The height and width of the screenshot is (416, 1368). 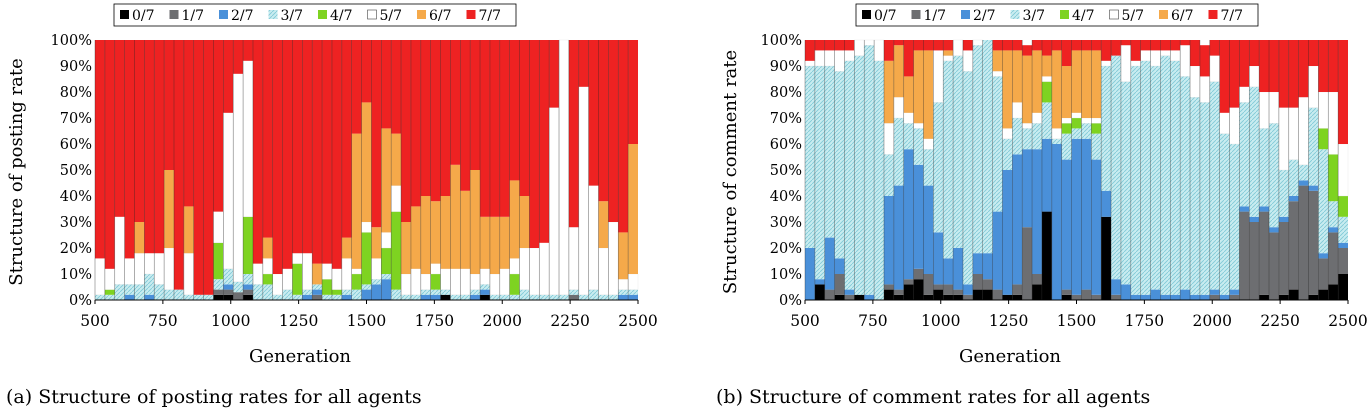 What do you see at coordinates (242, 16) in the screenshot?
I see `legend-label-2-7: 2/7` at bounding box center [242, 16].